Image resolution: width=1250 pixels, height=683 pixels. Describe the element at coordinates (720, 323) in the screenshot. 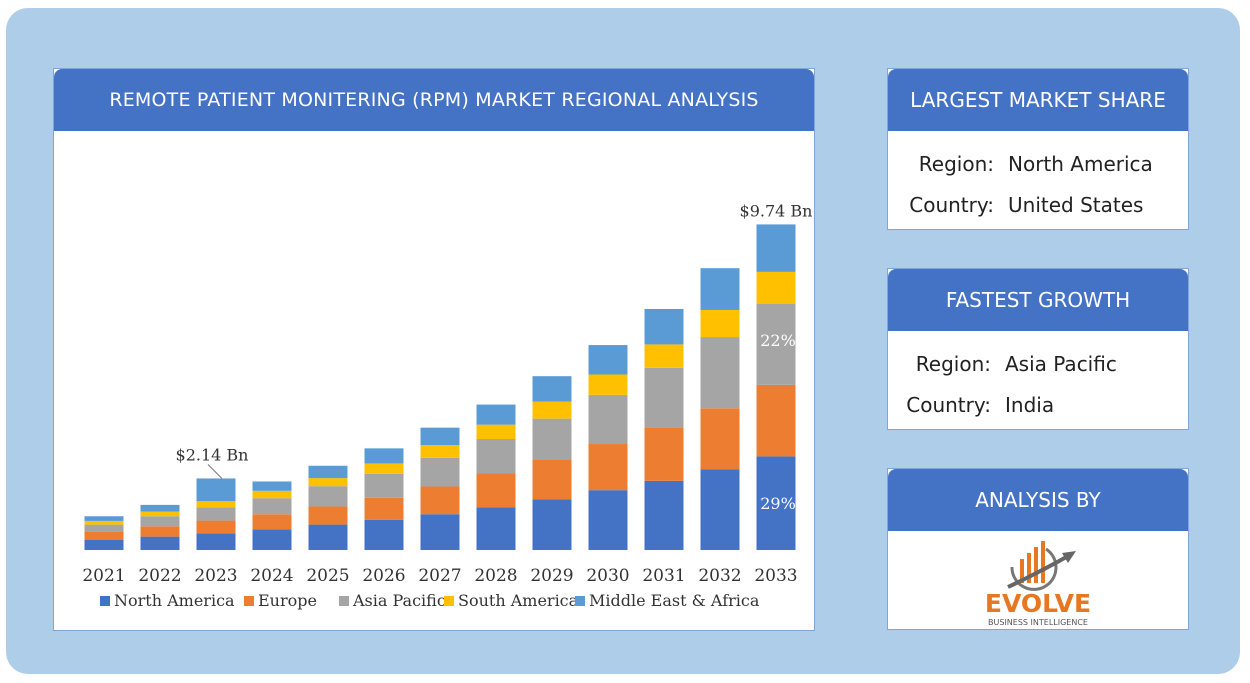

I see `bar-south-america-2032` at that location.